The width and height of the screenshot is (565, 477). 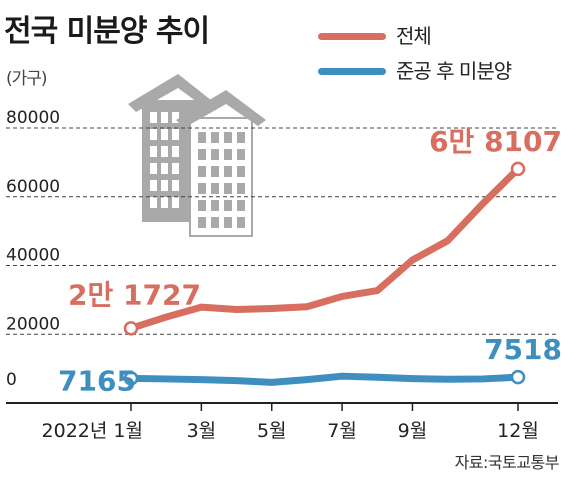 What do you see at coordinates (272, 431) in the screenshot?
I see `x-tick-label: 5월` at bounding box center [272, 431].